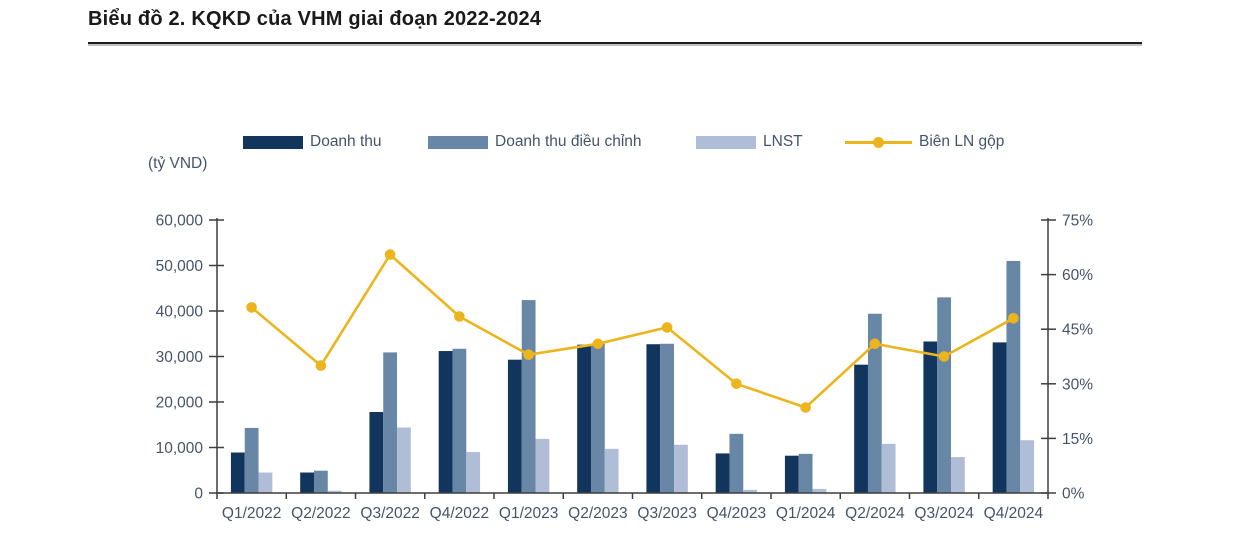 The height and width of the screenshot is (545, 1242). Describe the element at coordinates (180, 448) in the screenshot. I see `left-axis-tick-label: 10,000` at that location.